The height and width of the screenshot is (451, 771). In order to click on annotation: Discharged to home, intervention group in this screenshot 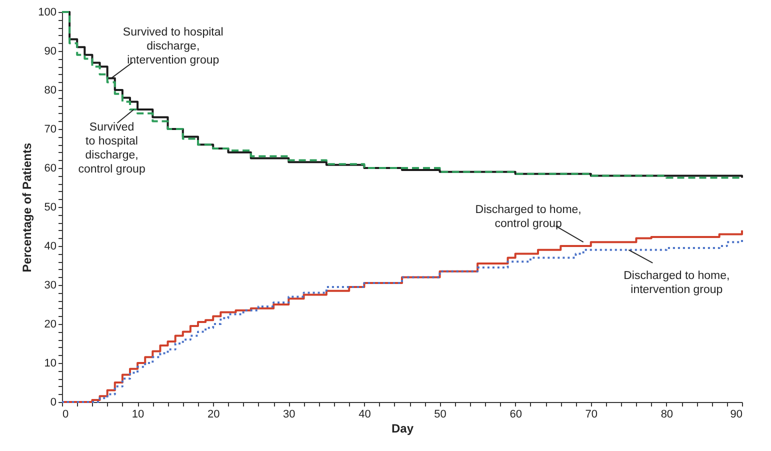, I will do `click(677, 283)`.